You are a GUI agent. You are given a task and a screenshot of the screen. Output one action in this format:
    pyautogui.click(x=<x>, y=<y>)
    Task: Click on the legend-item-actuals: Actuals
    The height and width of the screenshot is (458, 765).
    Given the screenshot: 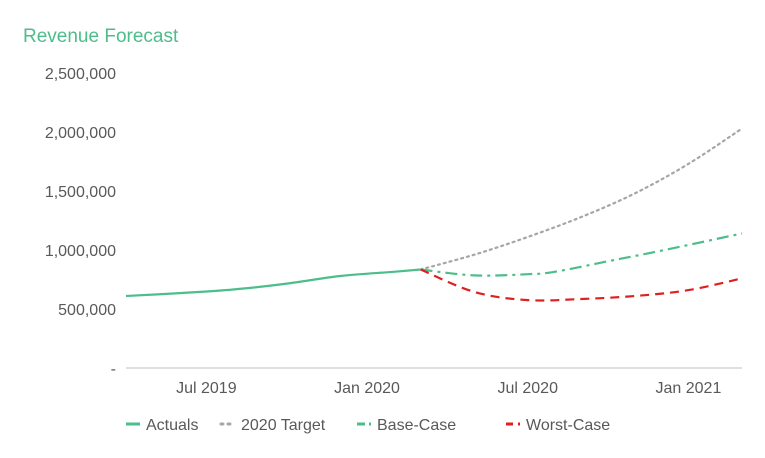 What is the action you would take?
    pyautogui.click(x=162, y=425)
    